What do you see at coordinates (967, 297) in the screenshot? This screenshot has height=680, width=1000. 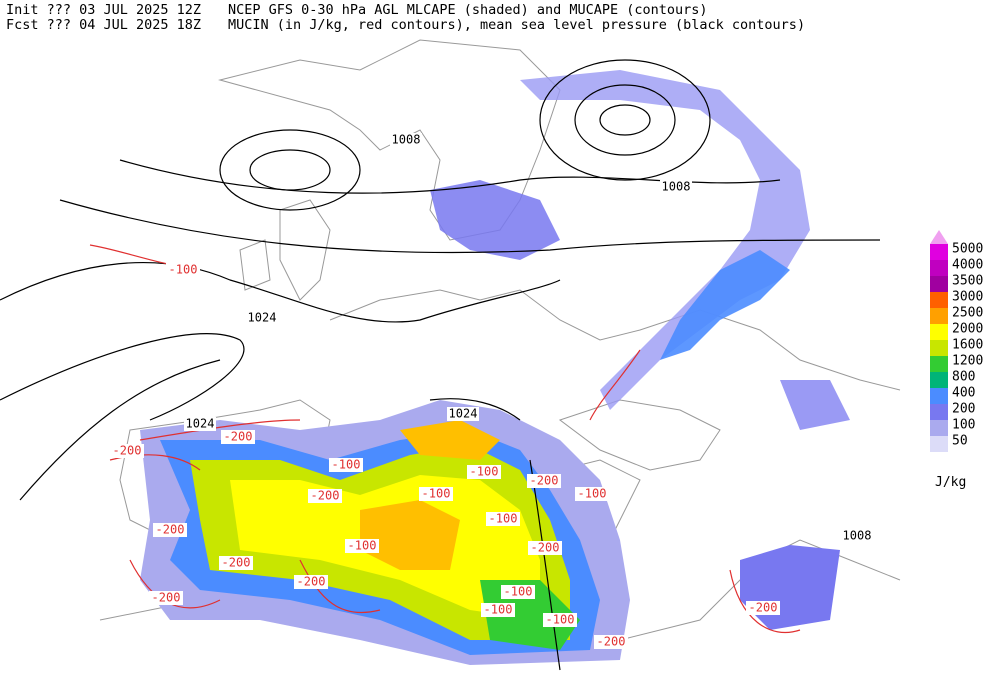 I see `legend-label: 3000` at bounding box center [967, 297].